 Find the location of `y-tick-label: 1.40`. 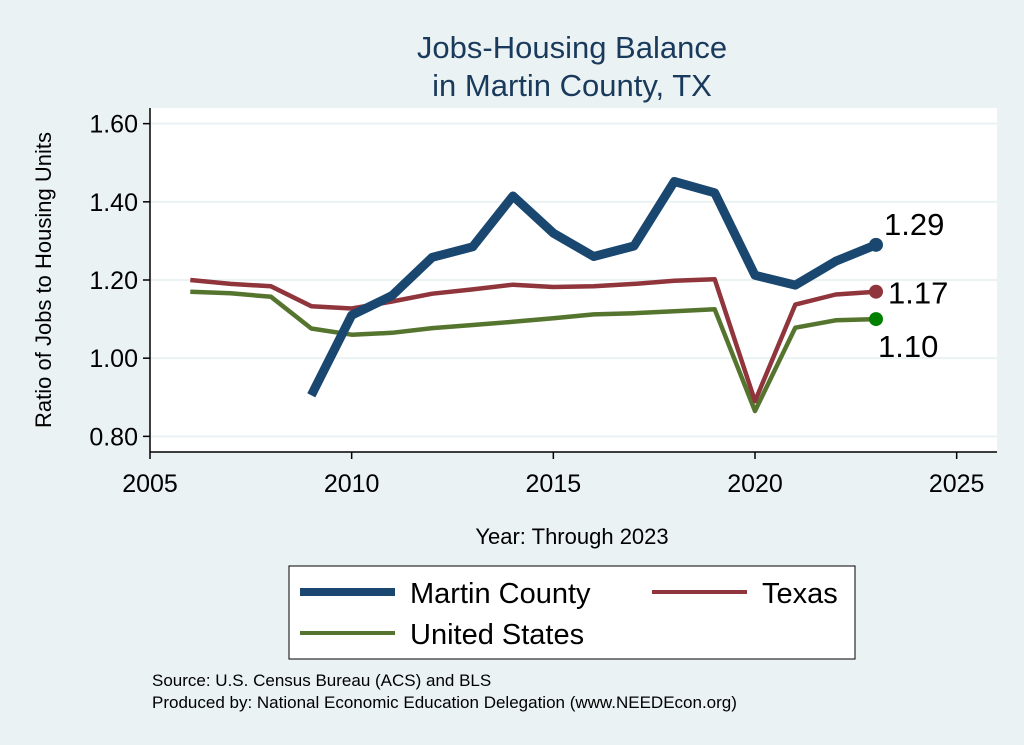

y-tick-label: 1.40 is located at coordinates (113, 203).